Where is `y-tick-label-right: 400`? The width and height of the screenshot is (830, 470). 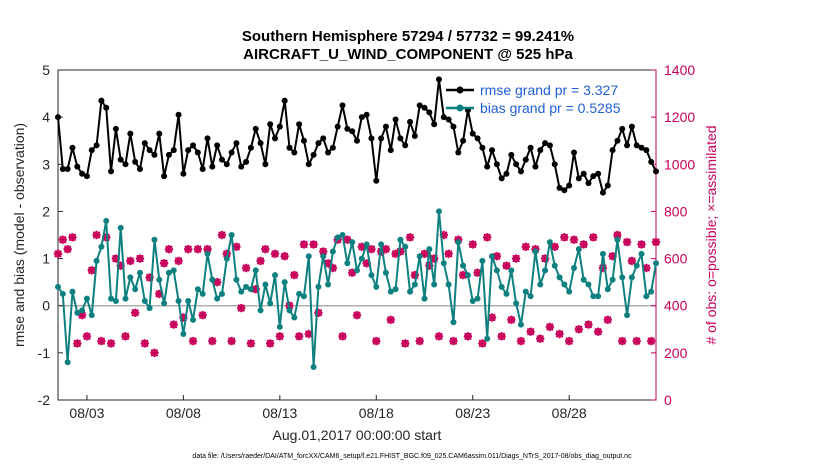
y-tick-label-right: 400 is located at coordinates (676, 306).